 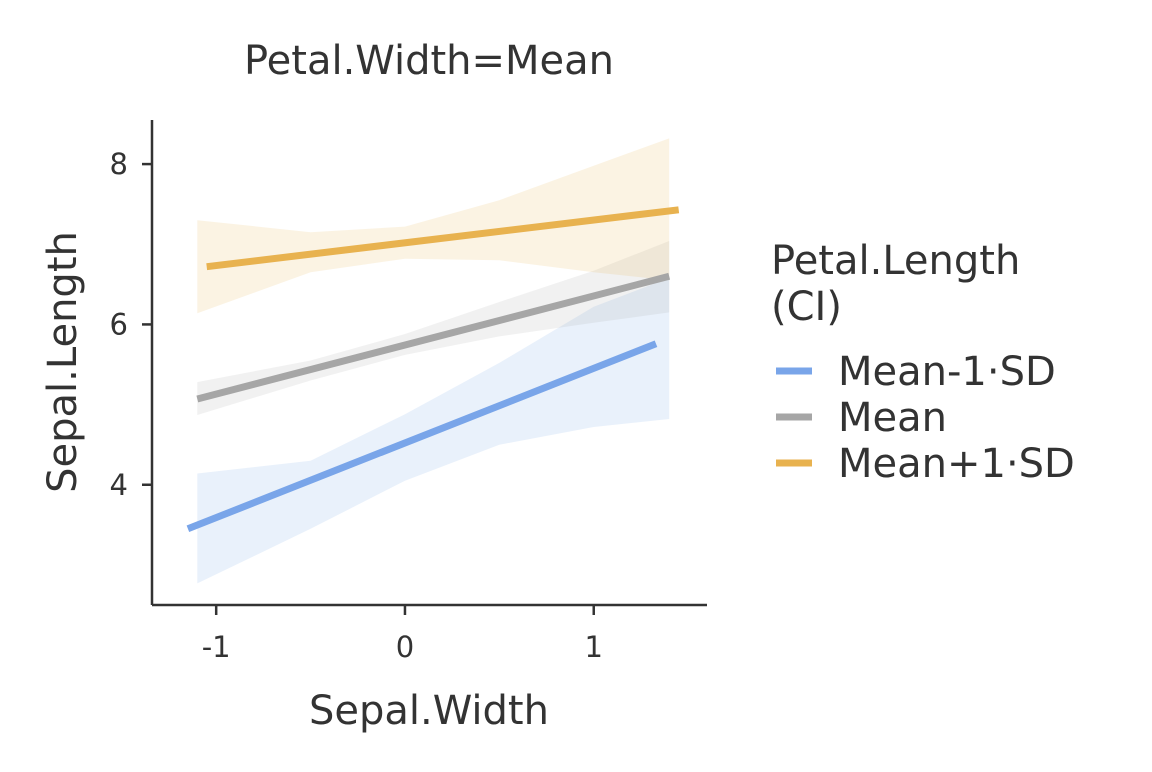 I want to click on chart-title: Petal.Width=Mean, so click(x=429, y=61).